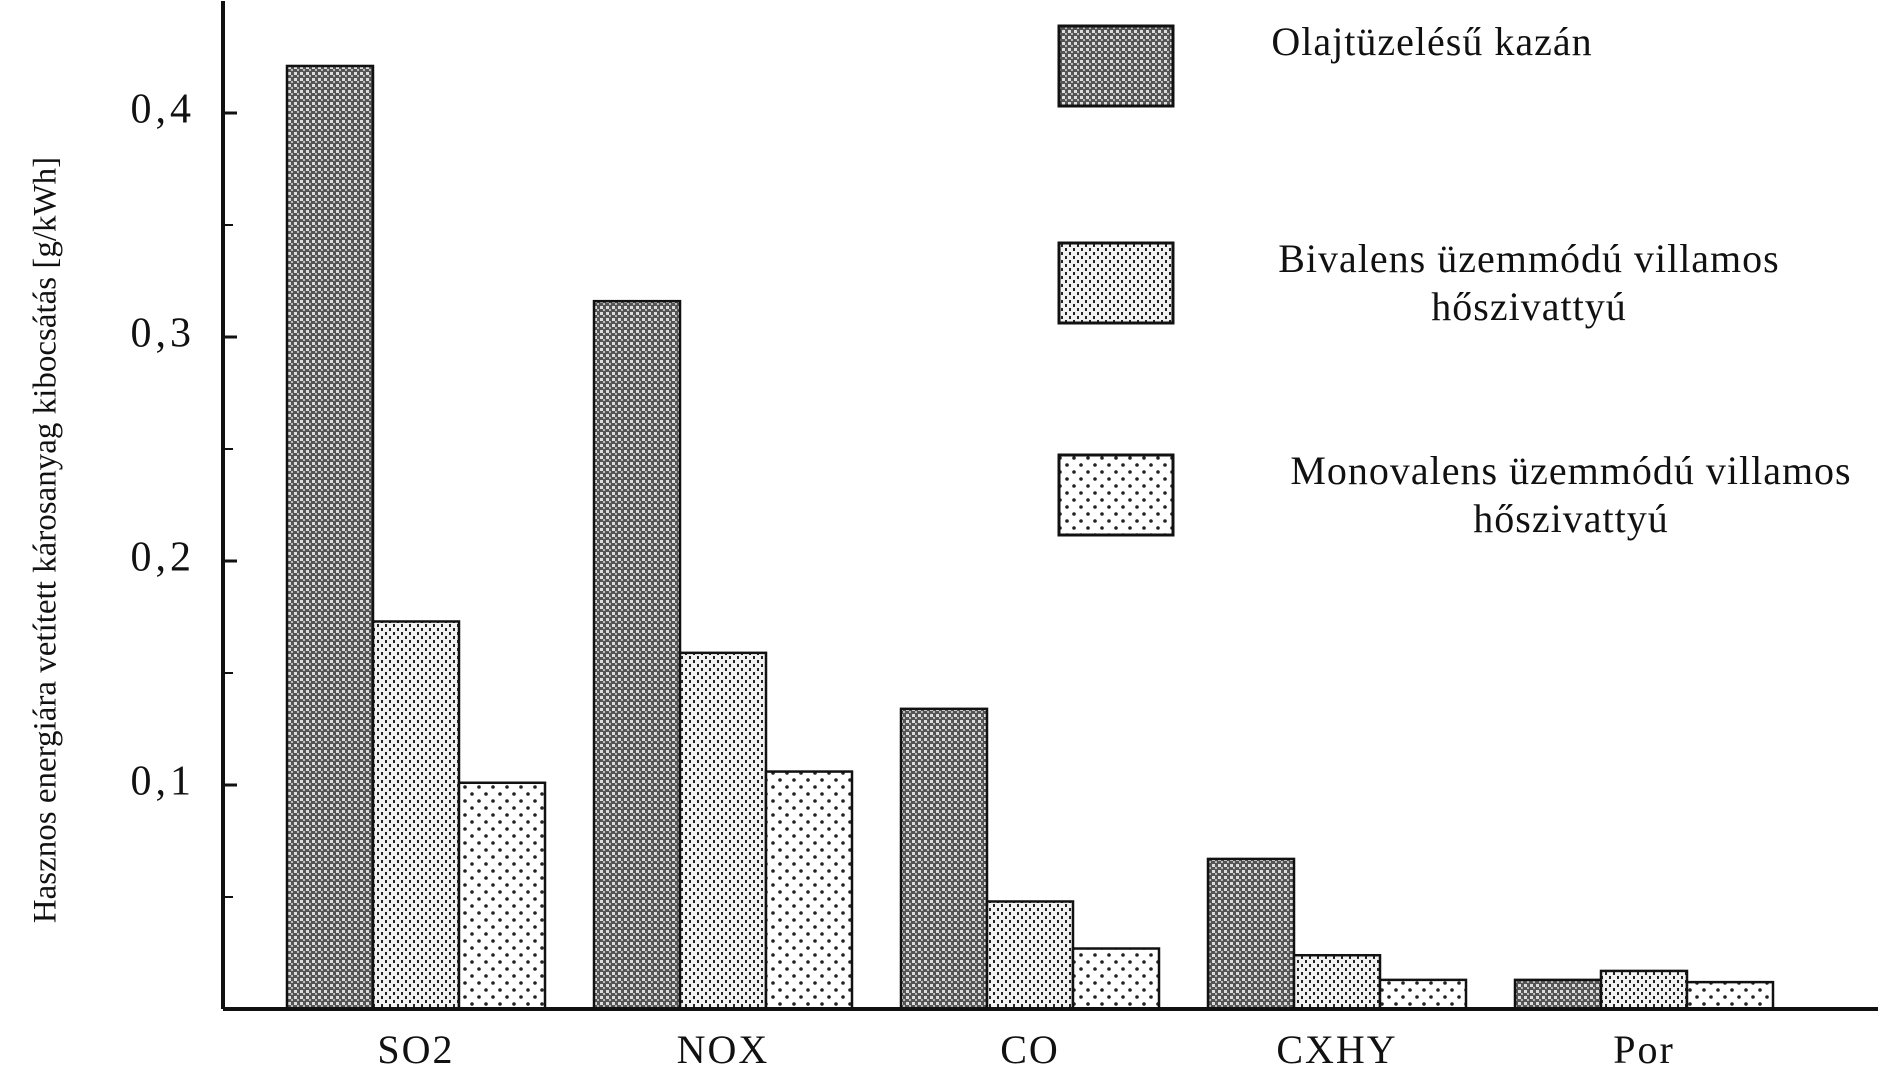  I want to click on x-tick-label: Por, so click(1644, 1049).